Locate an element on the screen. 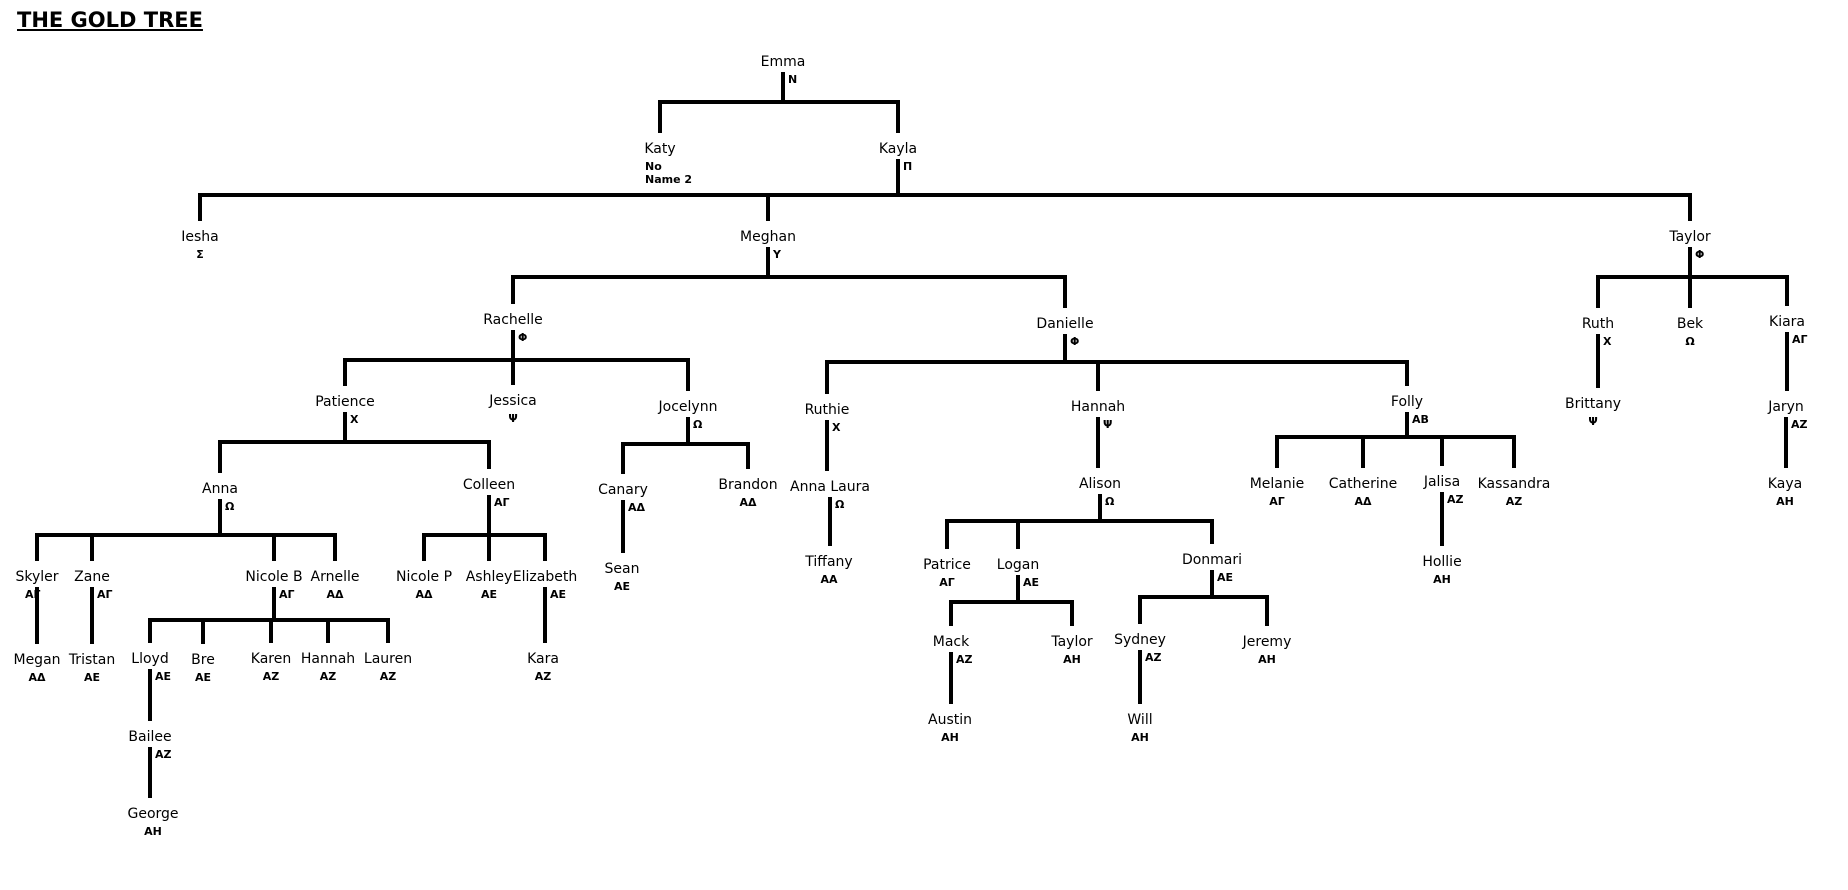 The image size is (1848, 890). tree-edge-bar-emma is located at coordinates (779, 102).